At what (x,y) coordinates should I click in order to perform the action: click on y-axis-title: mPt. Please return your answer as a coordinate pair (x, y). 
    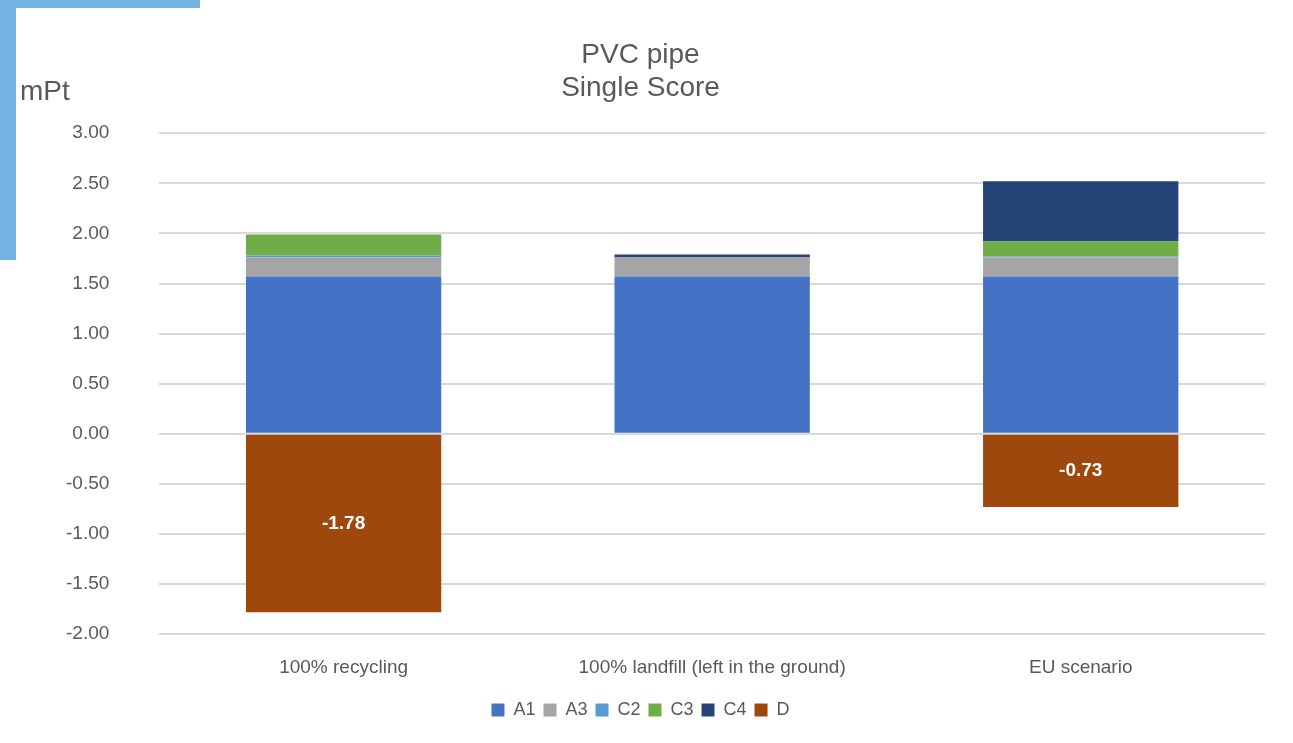
    Looking at the image, I should click on (45, 90).